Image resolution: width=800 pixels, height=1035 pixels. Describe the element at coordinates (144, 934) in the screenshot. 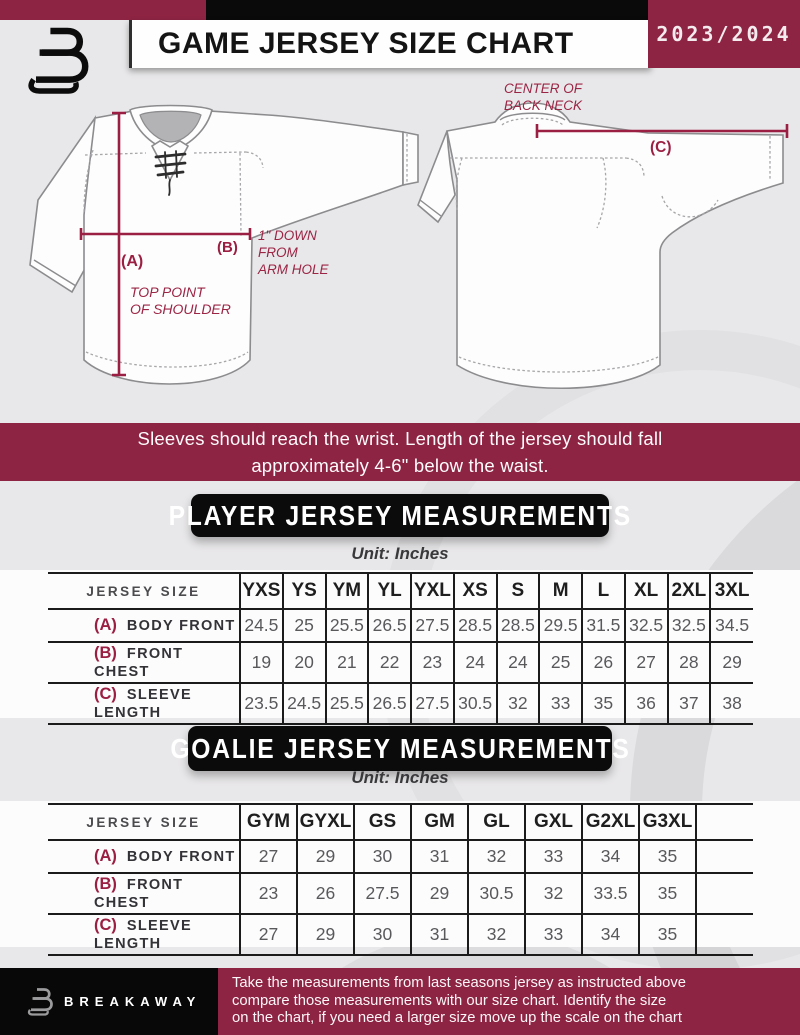

I see `row-label: (C) SLEEVE LENGTH` at that location.